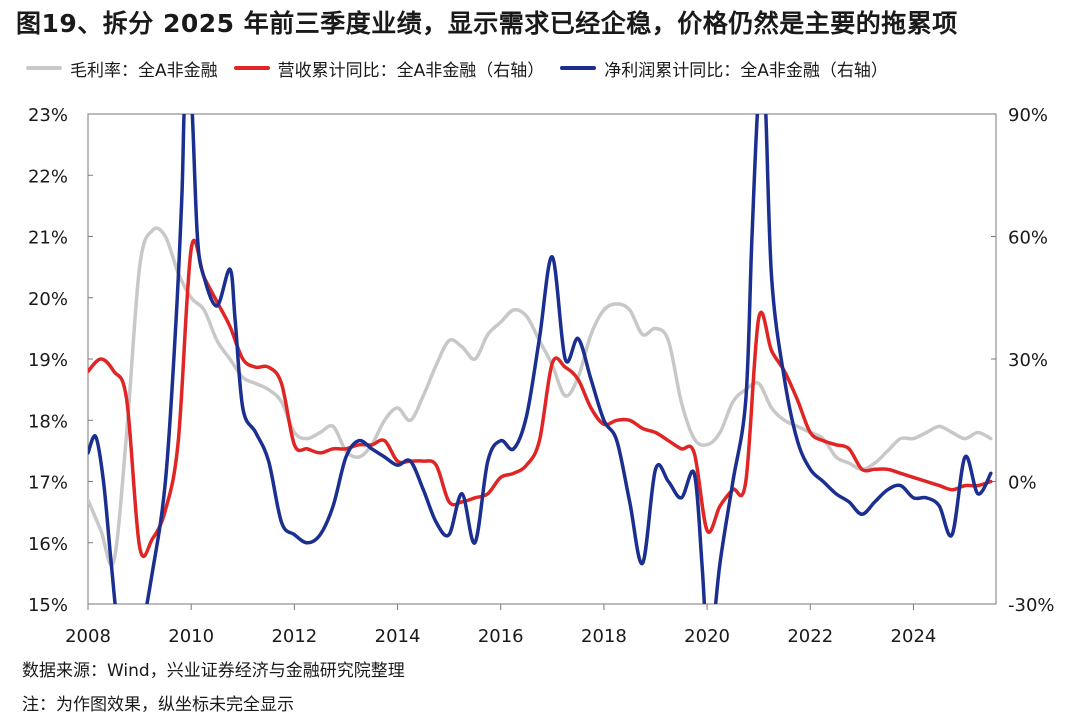 This screenshot has width=1080, height=720. I want to click on y-left-tick-label: 23%, so click(48, 115).